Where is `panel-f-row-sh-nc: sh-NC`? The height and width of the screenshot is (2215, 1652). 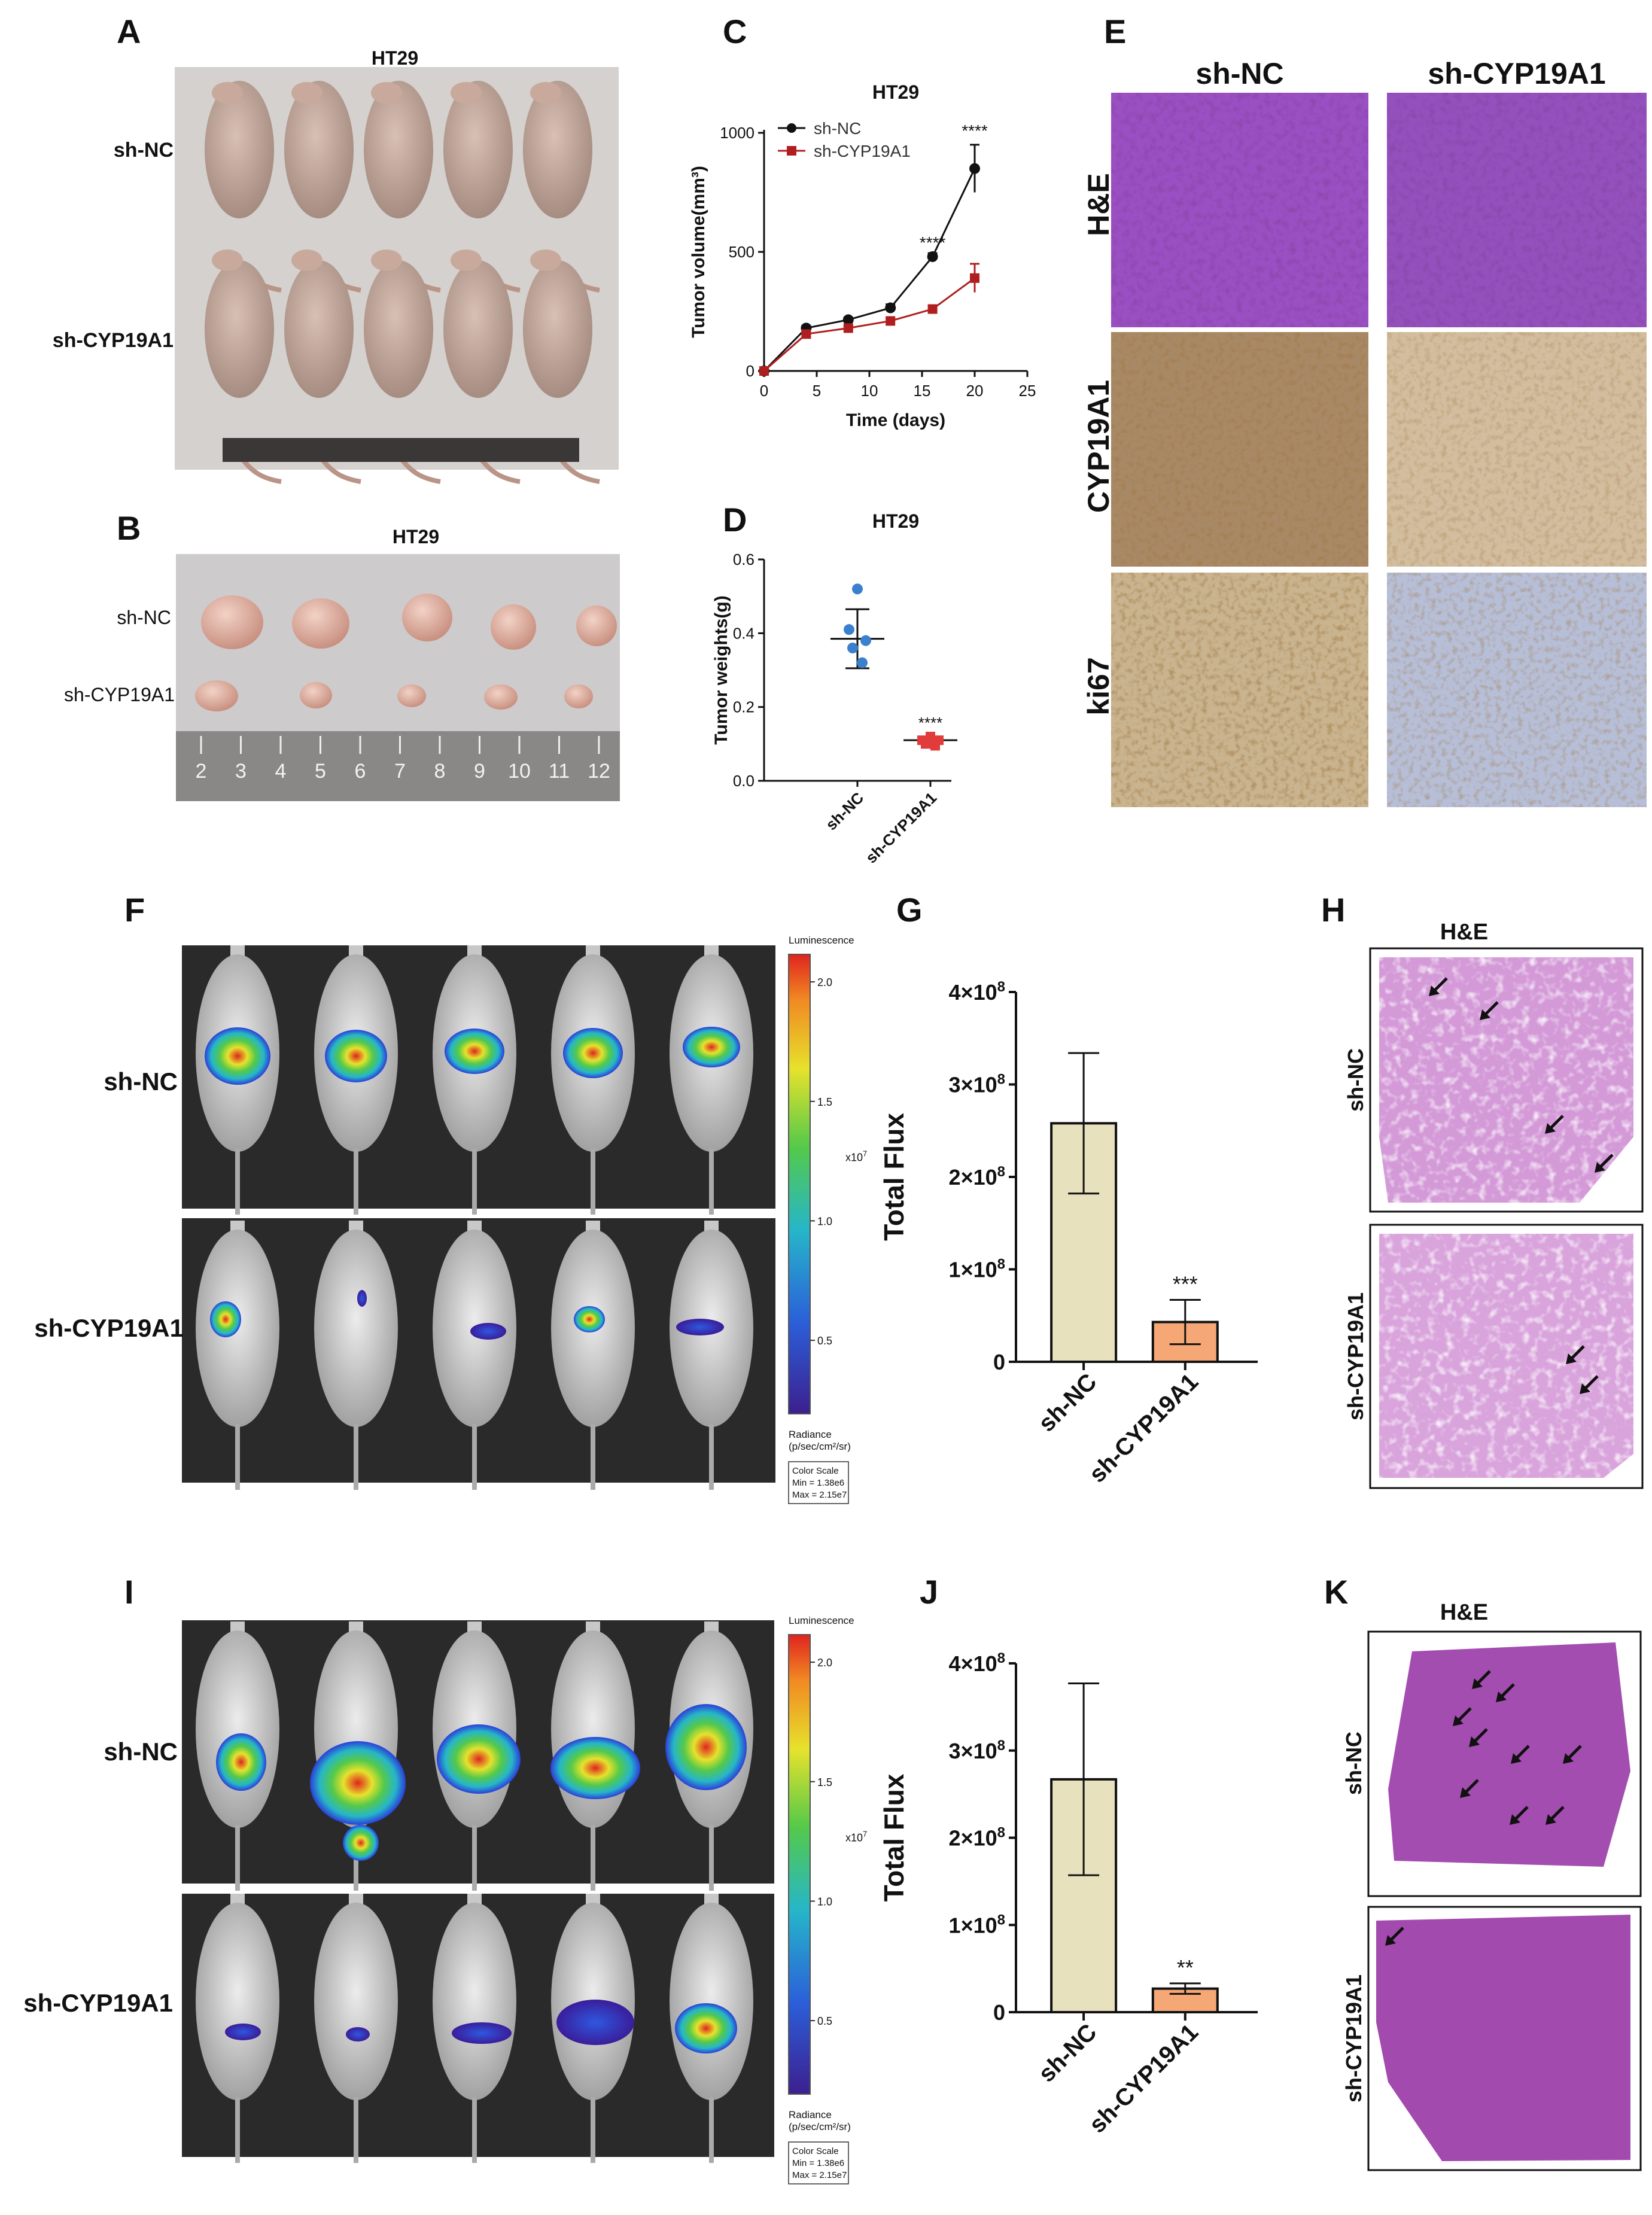
panel-f-row-sh-nc: sh-NC is located at coordinates (141, 1081).